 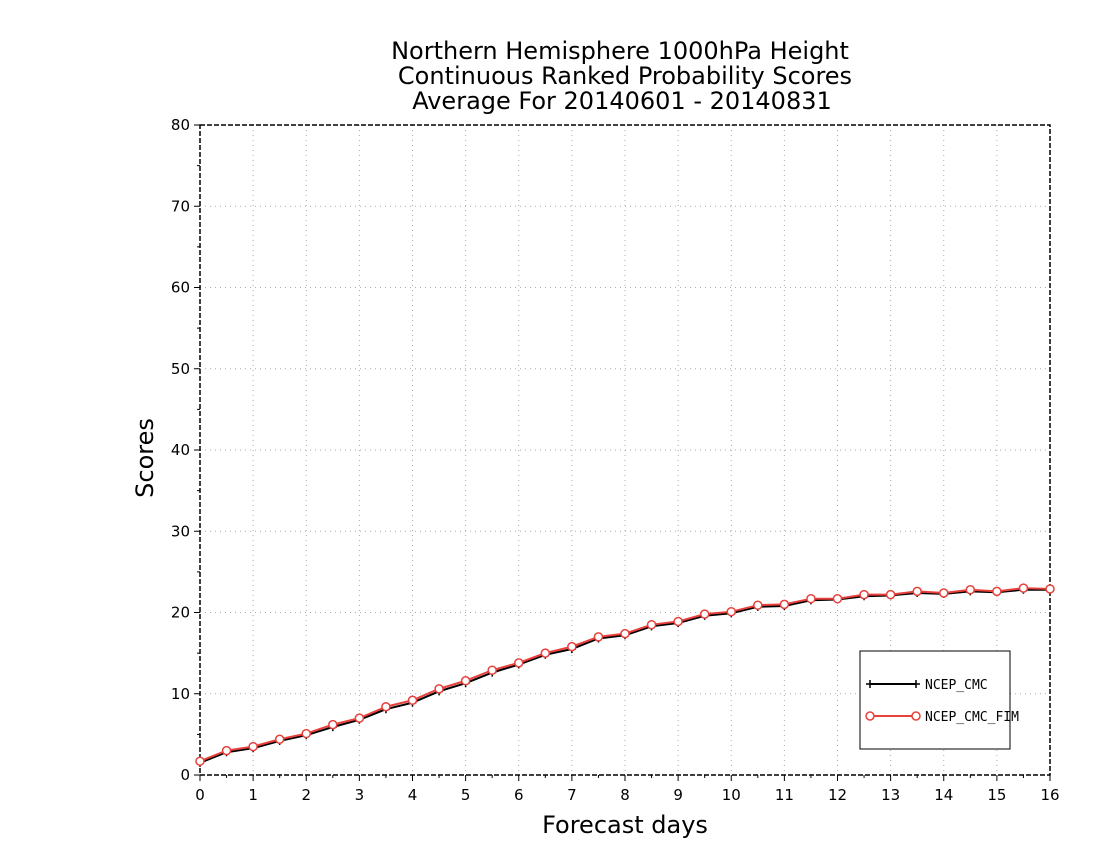 What do you see at coordinates (180, 613) in the screenshot?
I see `y-tick-label: 20` at bounding box center [180, 613].